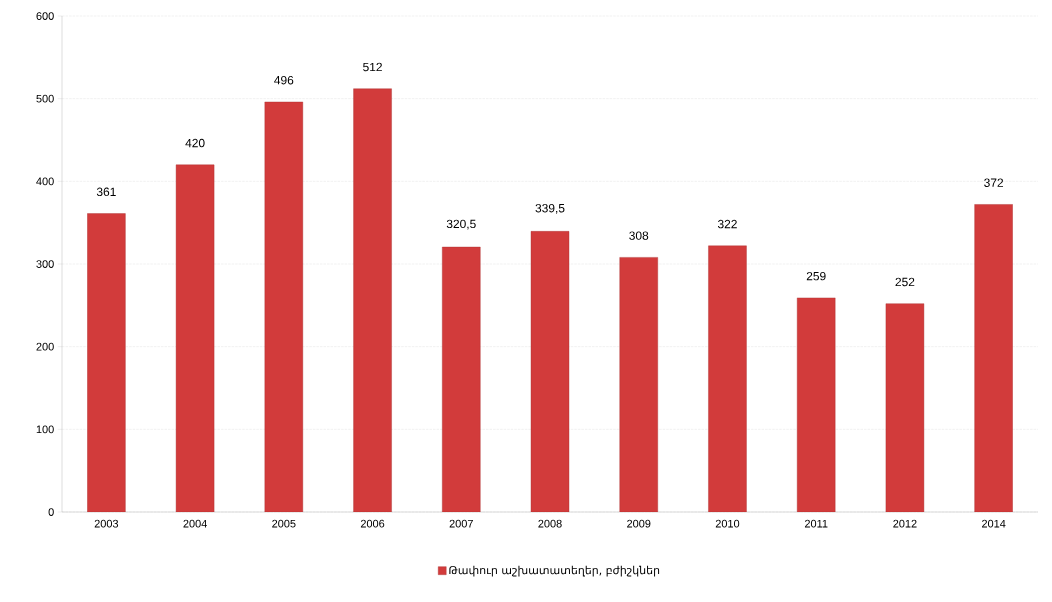 The height and width of the screenshot is (602, 1052). What do you see at coordinates (45, 16) in the screenshot?
I see `y-tick-label: 600` at bounding box center [45, 16].